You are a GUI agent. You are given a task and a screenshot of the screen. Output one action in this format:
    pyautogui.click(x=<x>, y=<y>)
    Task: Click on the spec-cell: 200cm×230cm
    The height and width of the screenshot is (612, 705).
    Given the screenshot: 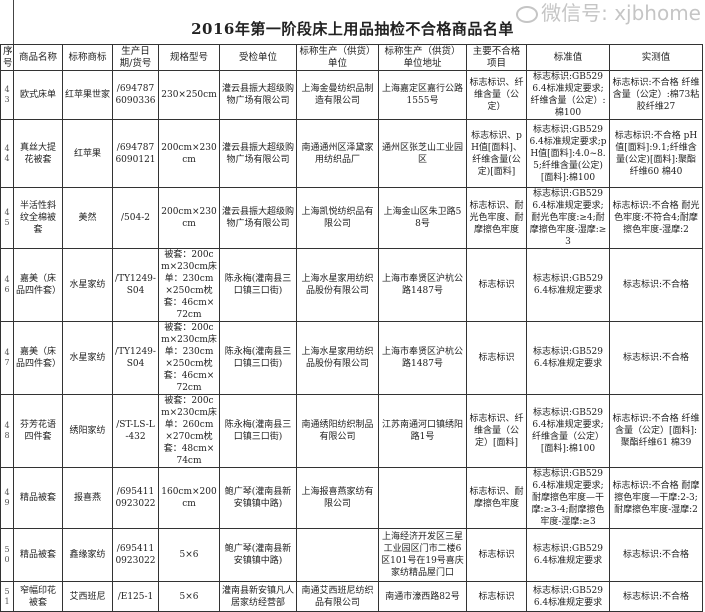 What is the action you would take?
    pyautogui.click(x=189, y=218)
    